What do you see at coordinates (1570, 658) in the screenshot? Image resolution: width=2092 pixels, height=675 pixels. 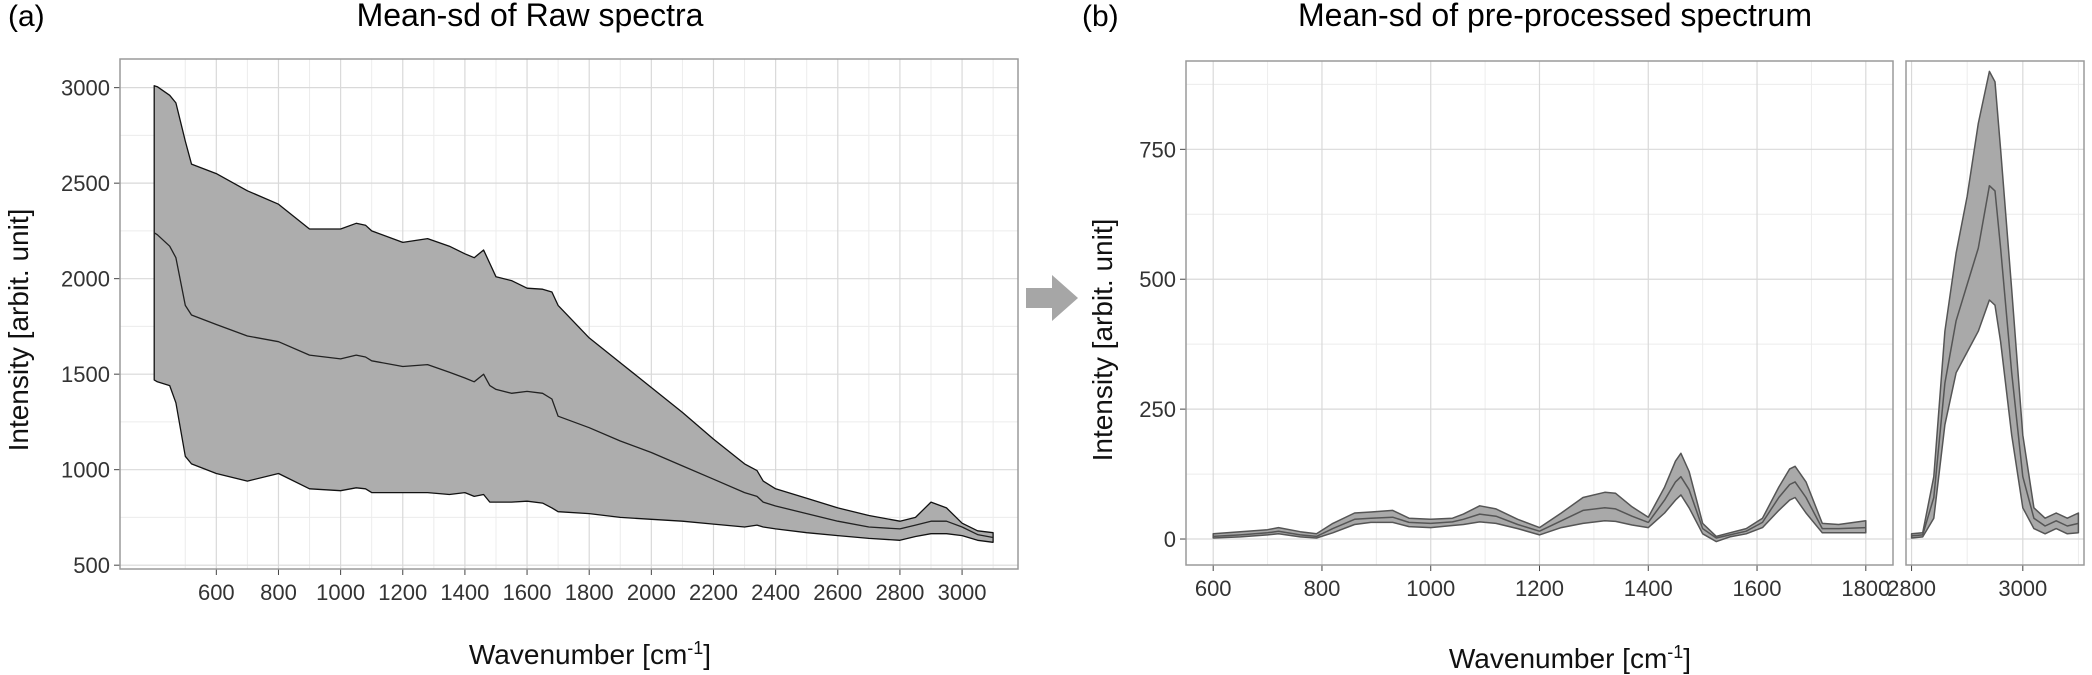 I see `xlabel-b: Wavenumber [cm-1]` at bounding box center [1570, 658].